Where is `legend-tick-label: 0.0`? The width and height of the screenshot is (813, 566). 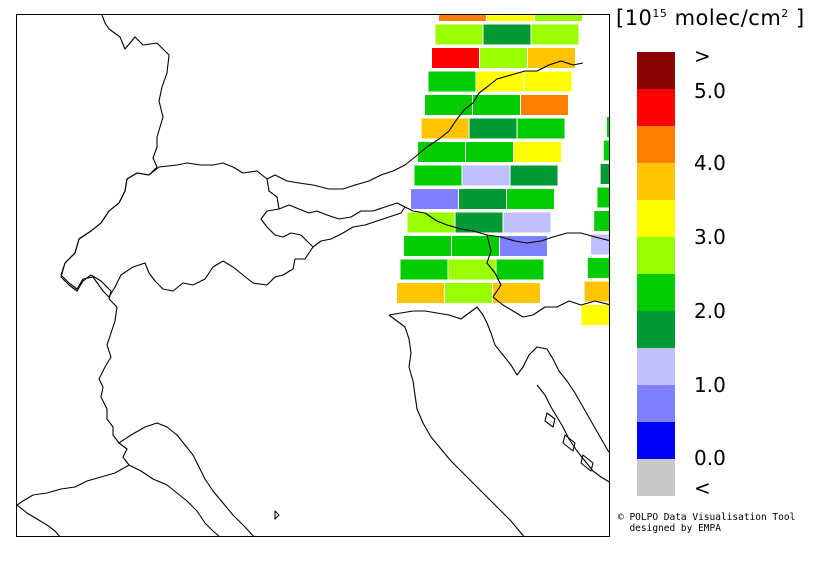 legend-tick-label: 0.0 is located at coordinates (710, 458).